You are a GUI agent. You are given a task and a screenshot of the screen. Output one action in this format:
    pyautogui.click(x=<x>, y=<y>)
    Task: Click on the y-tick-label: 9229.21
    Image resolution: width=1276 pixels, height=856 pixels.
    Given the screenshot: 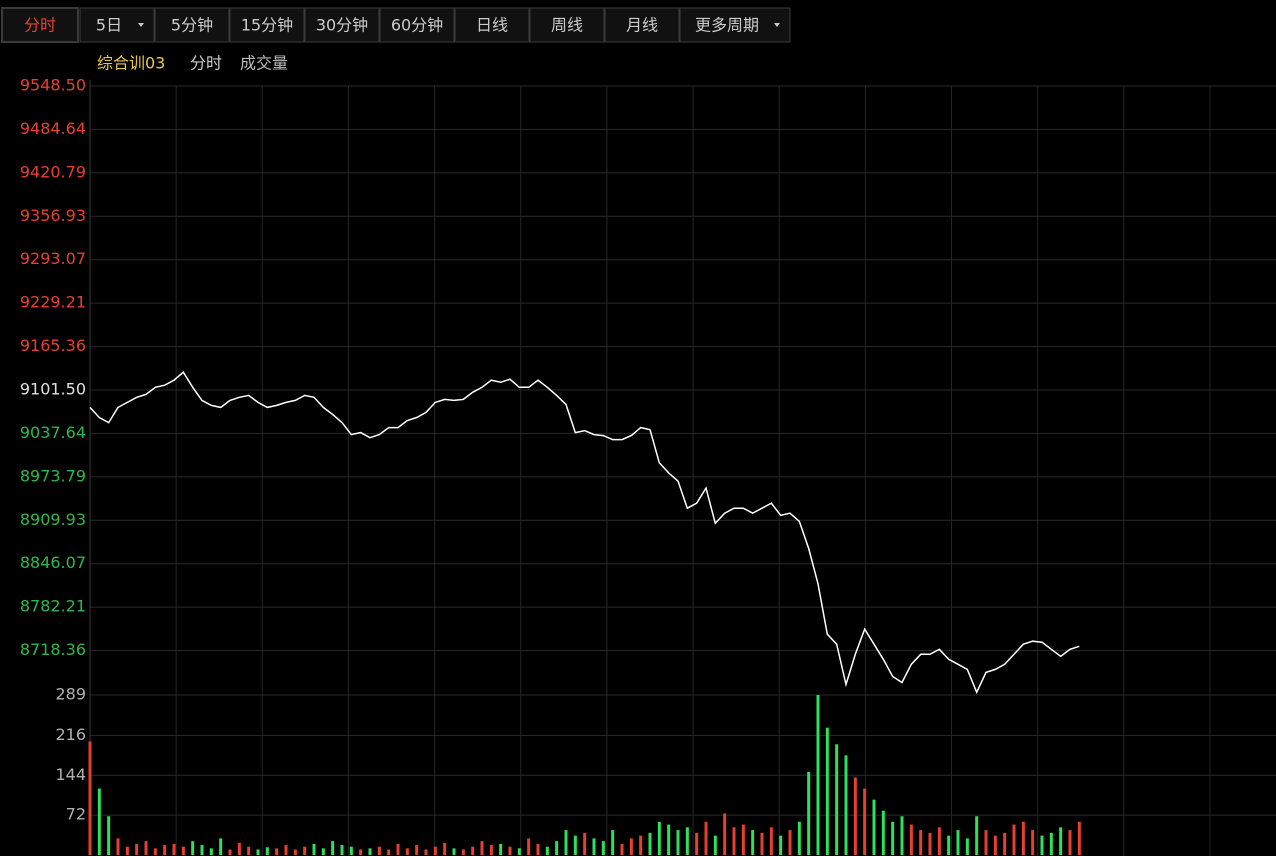 What is the action you would take?
    pyautogui.click(x=53, y=302)
    